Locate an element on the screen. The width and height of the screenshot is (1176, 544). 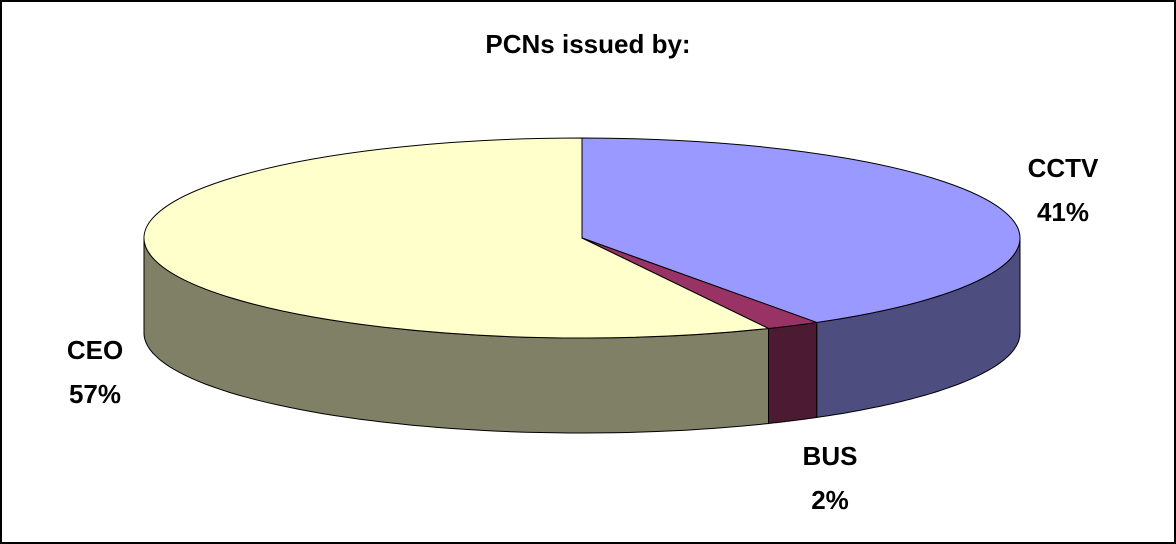
chart-title: PCNs issued by: is located at coordinates (587, 44).